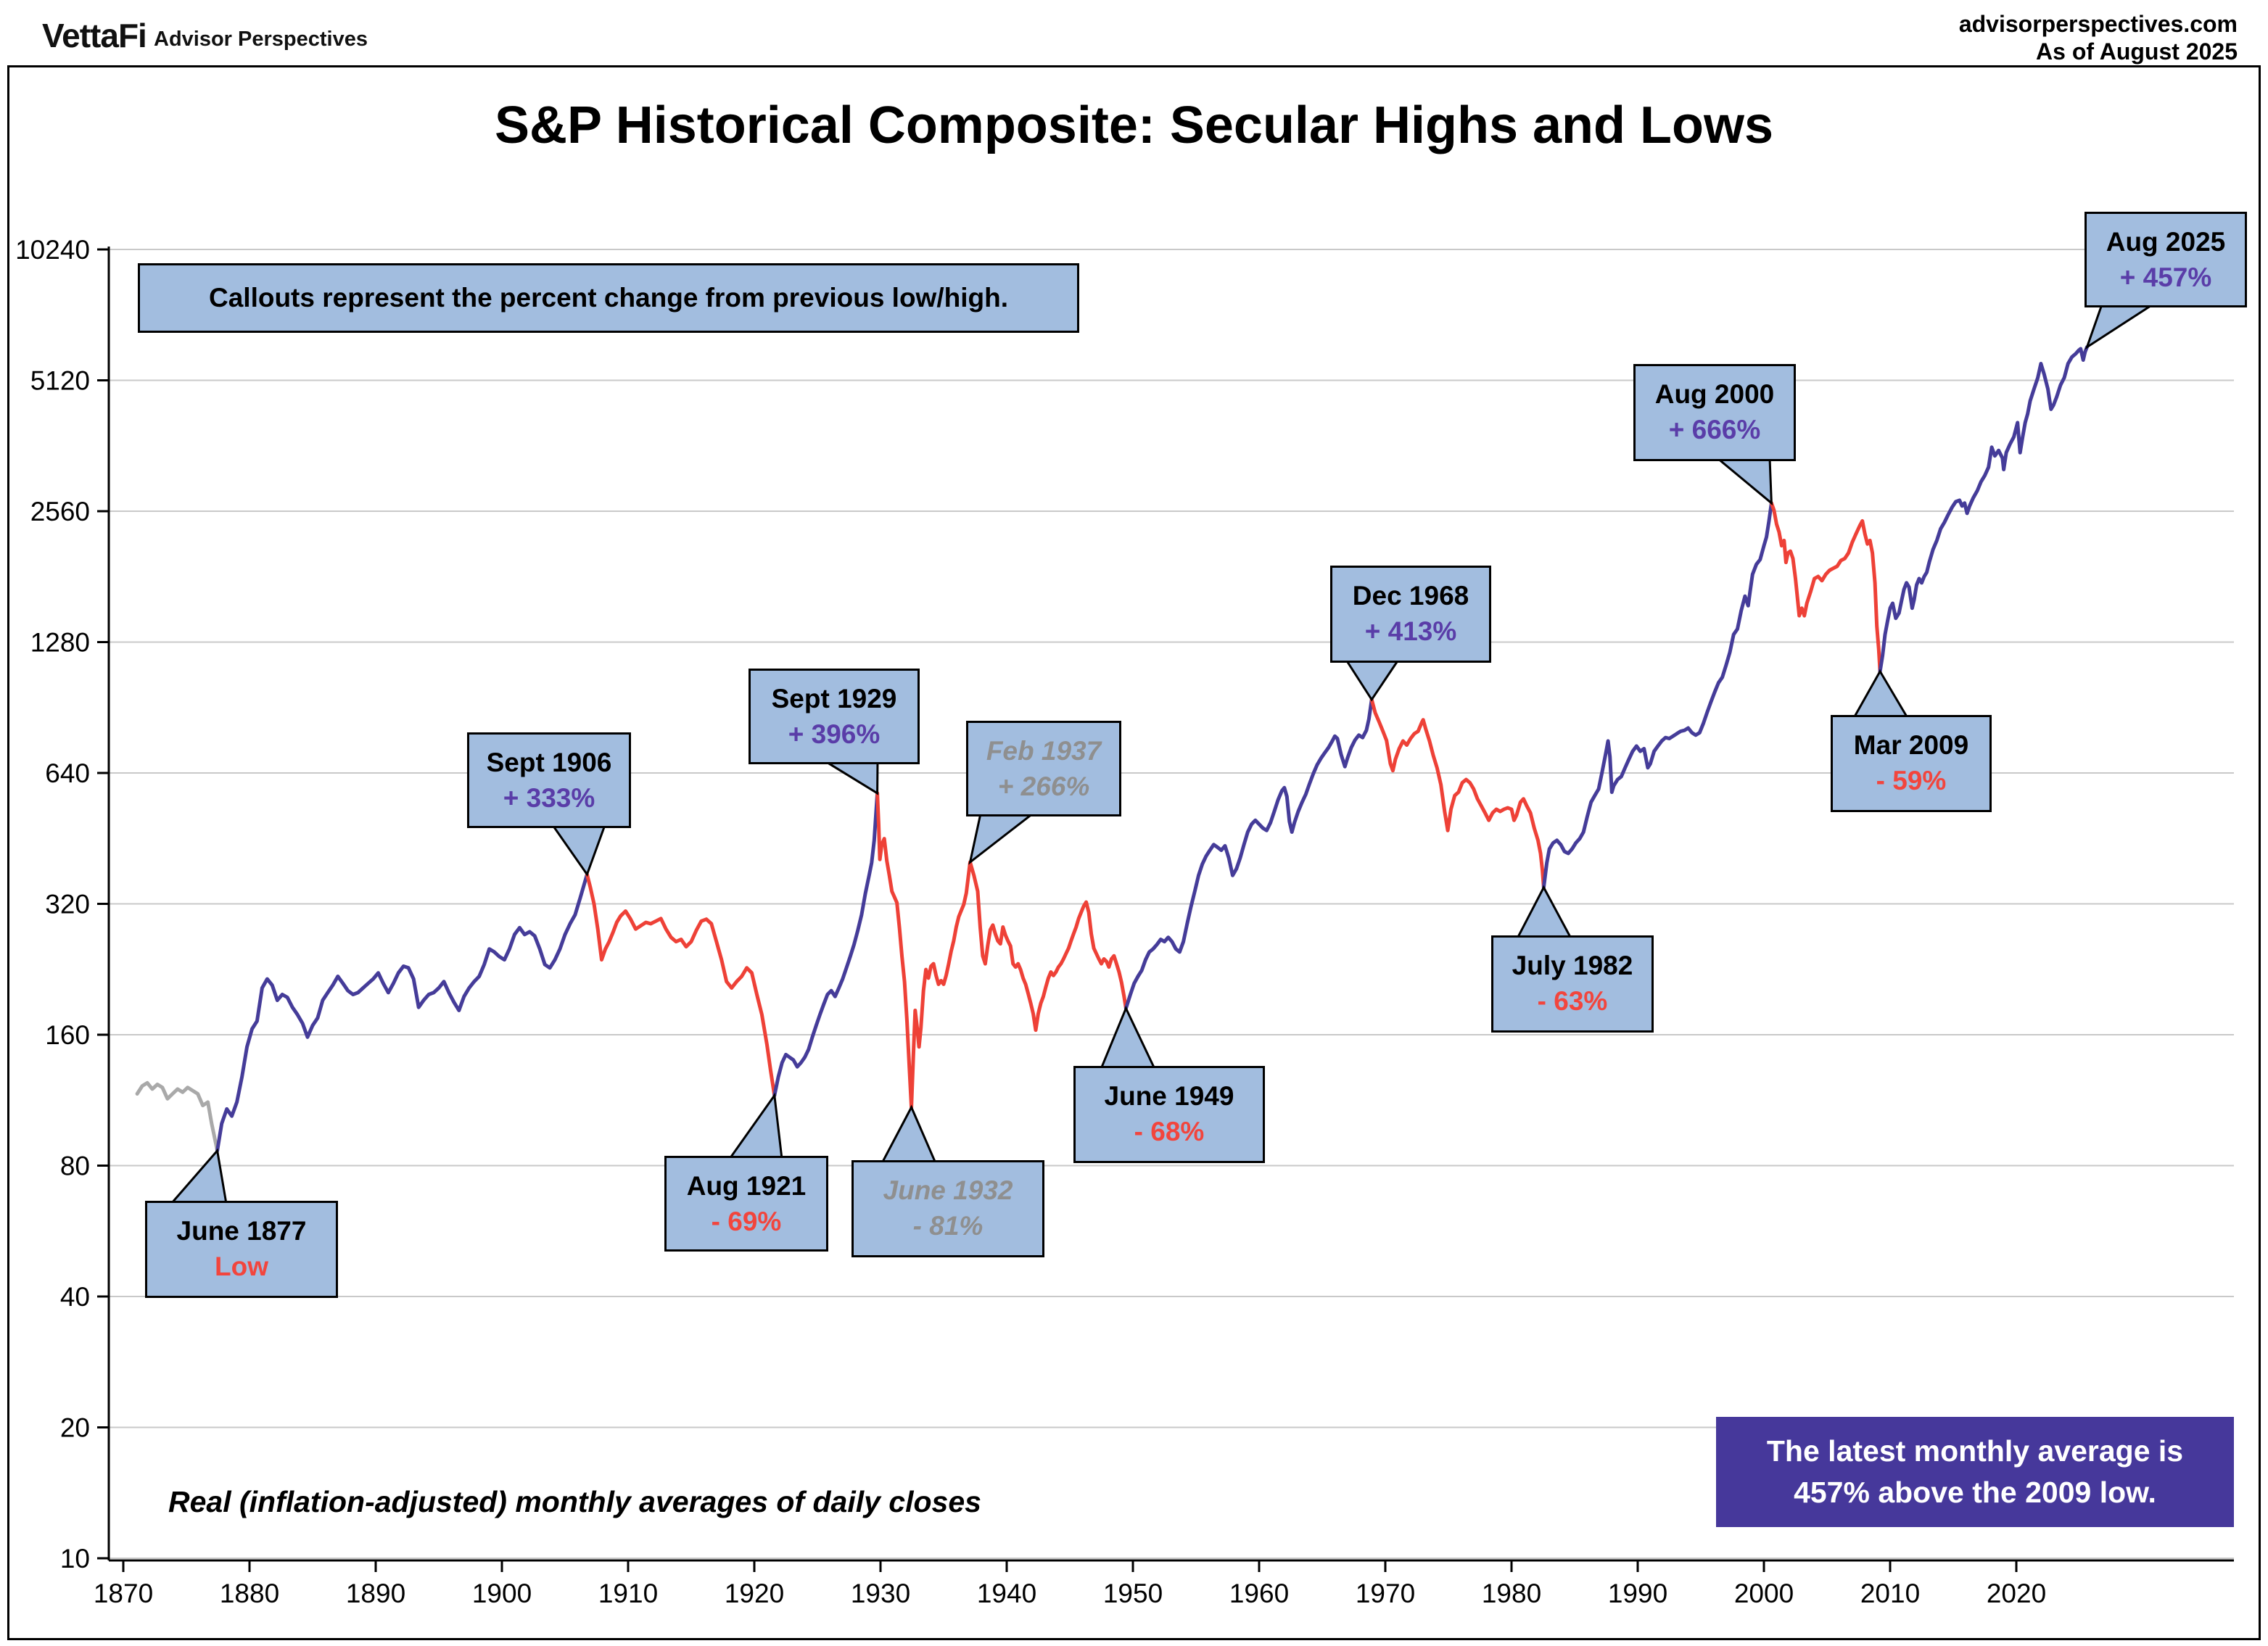 The image size is (2268, 1646). Describe the element at coordinates (850, 777) in the screenshot. I see `callout-pointer-sept-1929` at that location.